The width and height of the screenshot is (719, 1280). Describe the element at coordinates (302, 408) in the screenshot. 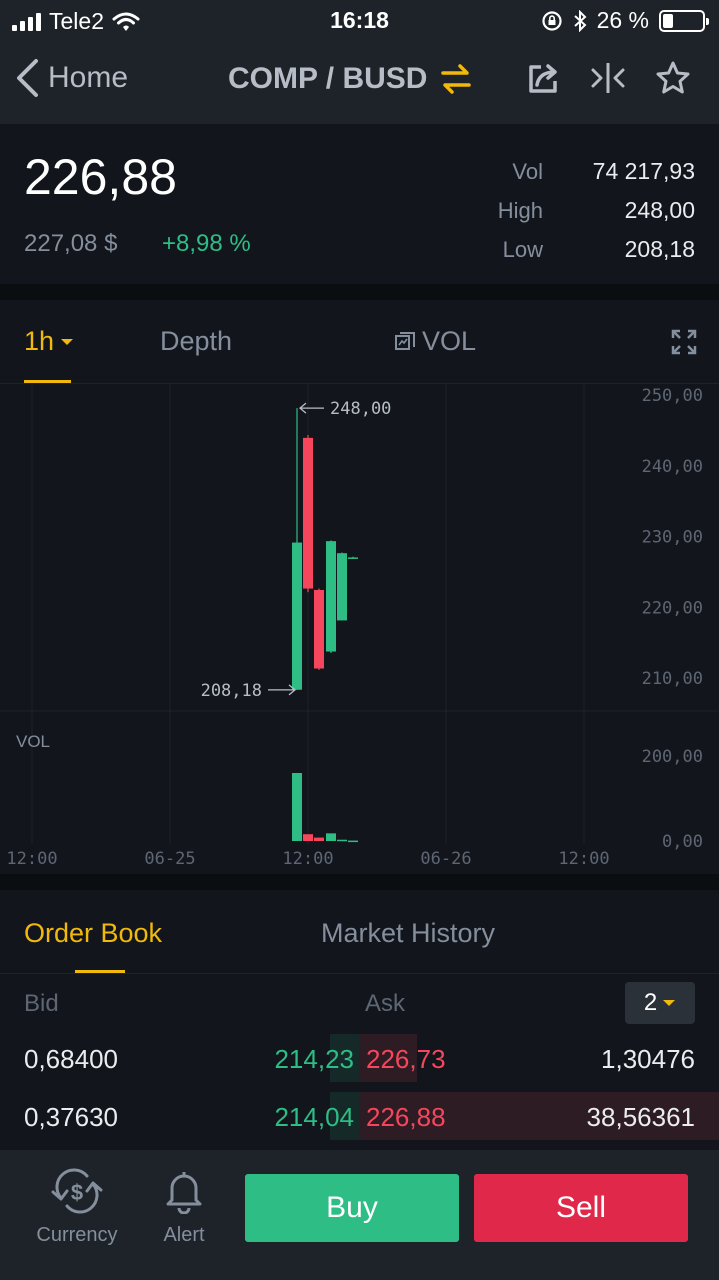

I see `high-arrow-head` at that location.